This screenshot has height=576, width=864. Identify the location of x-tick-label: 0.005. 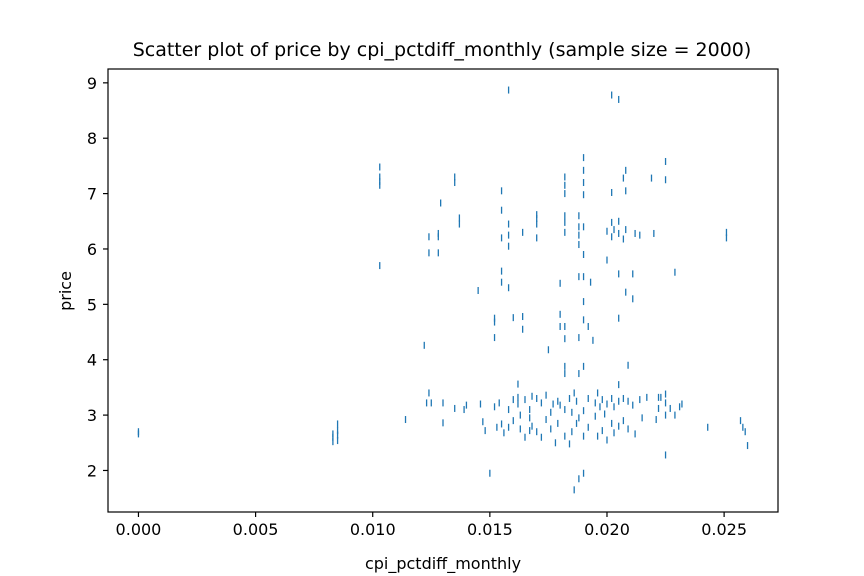
(256, 529).